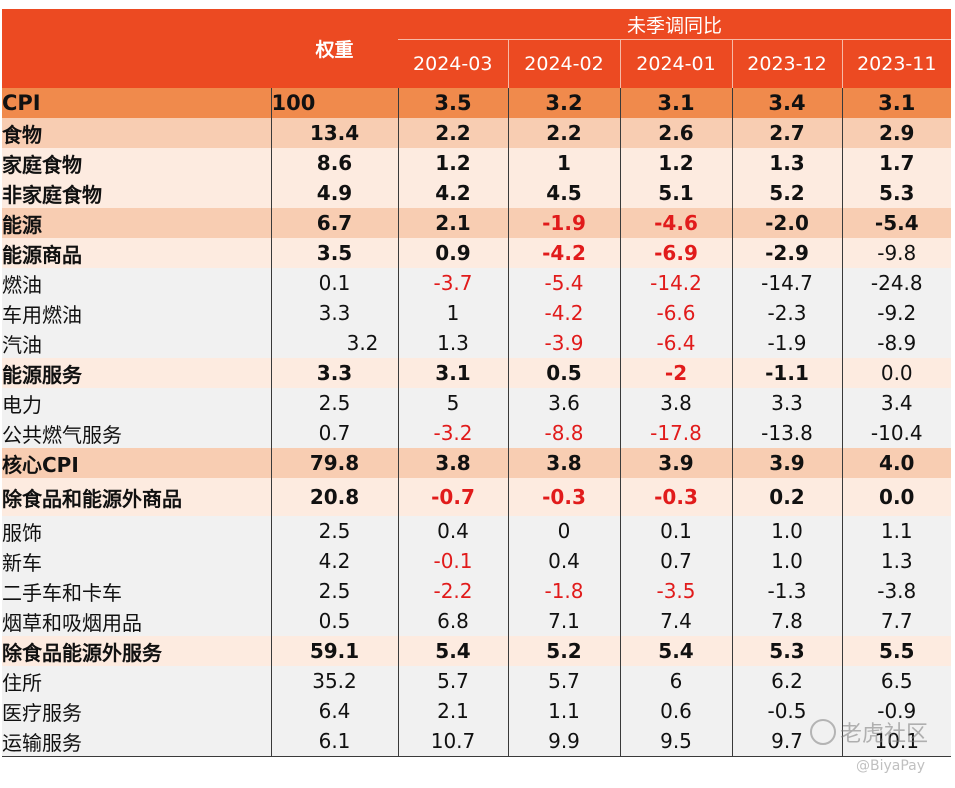 Image resolution: width=955 pixels, height=788 pixels. I want to click on value-cell: 0.9, so click(452, 253).